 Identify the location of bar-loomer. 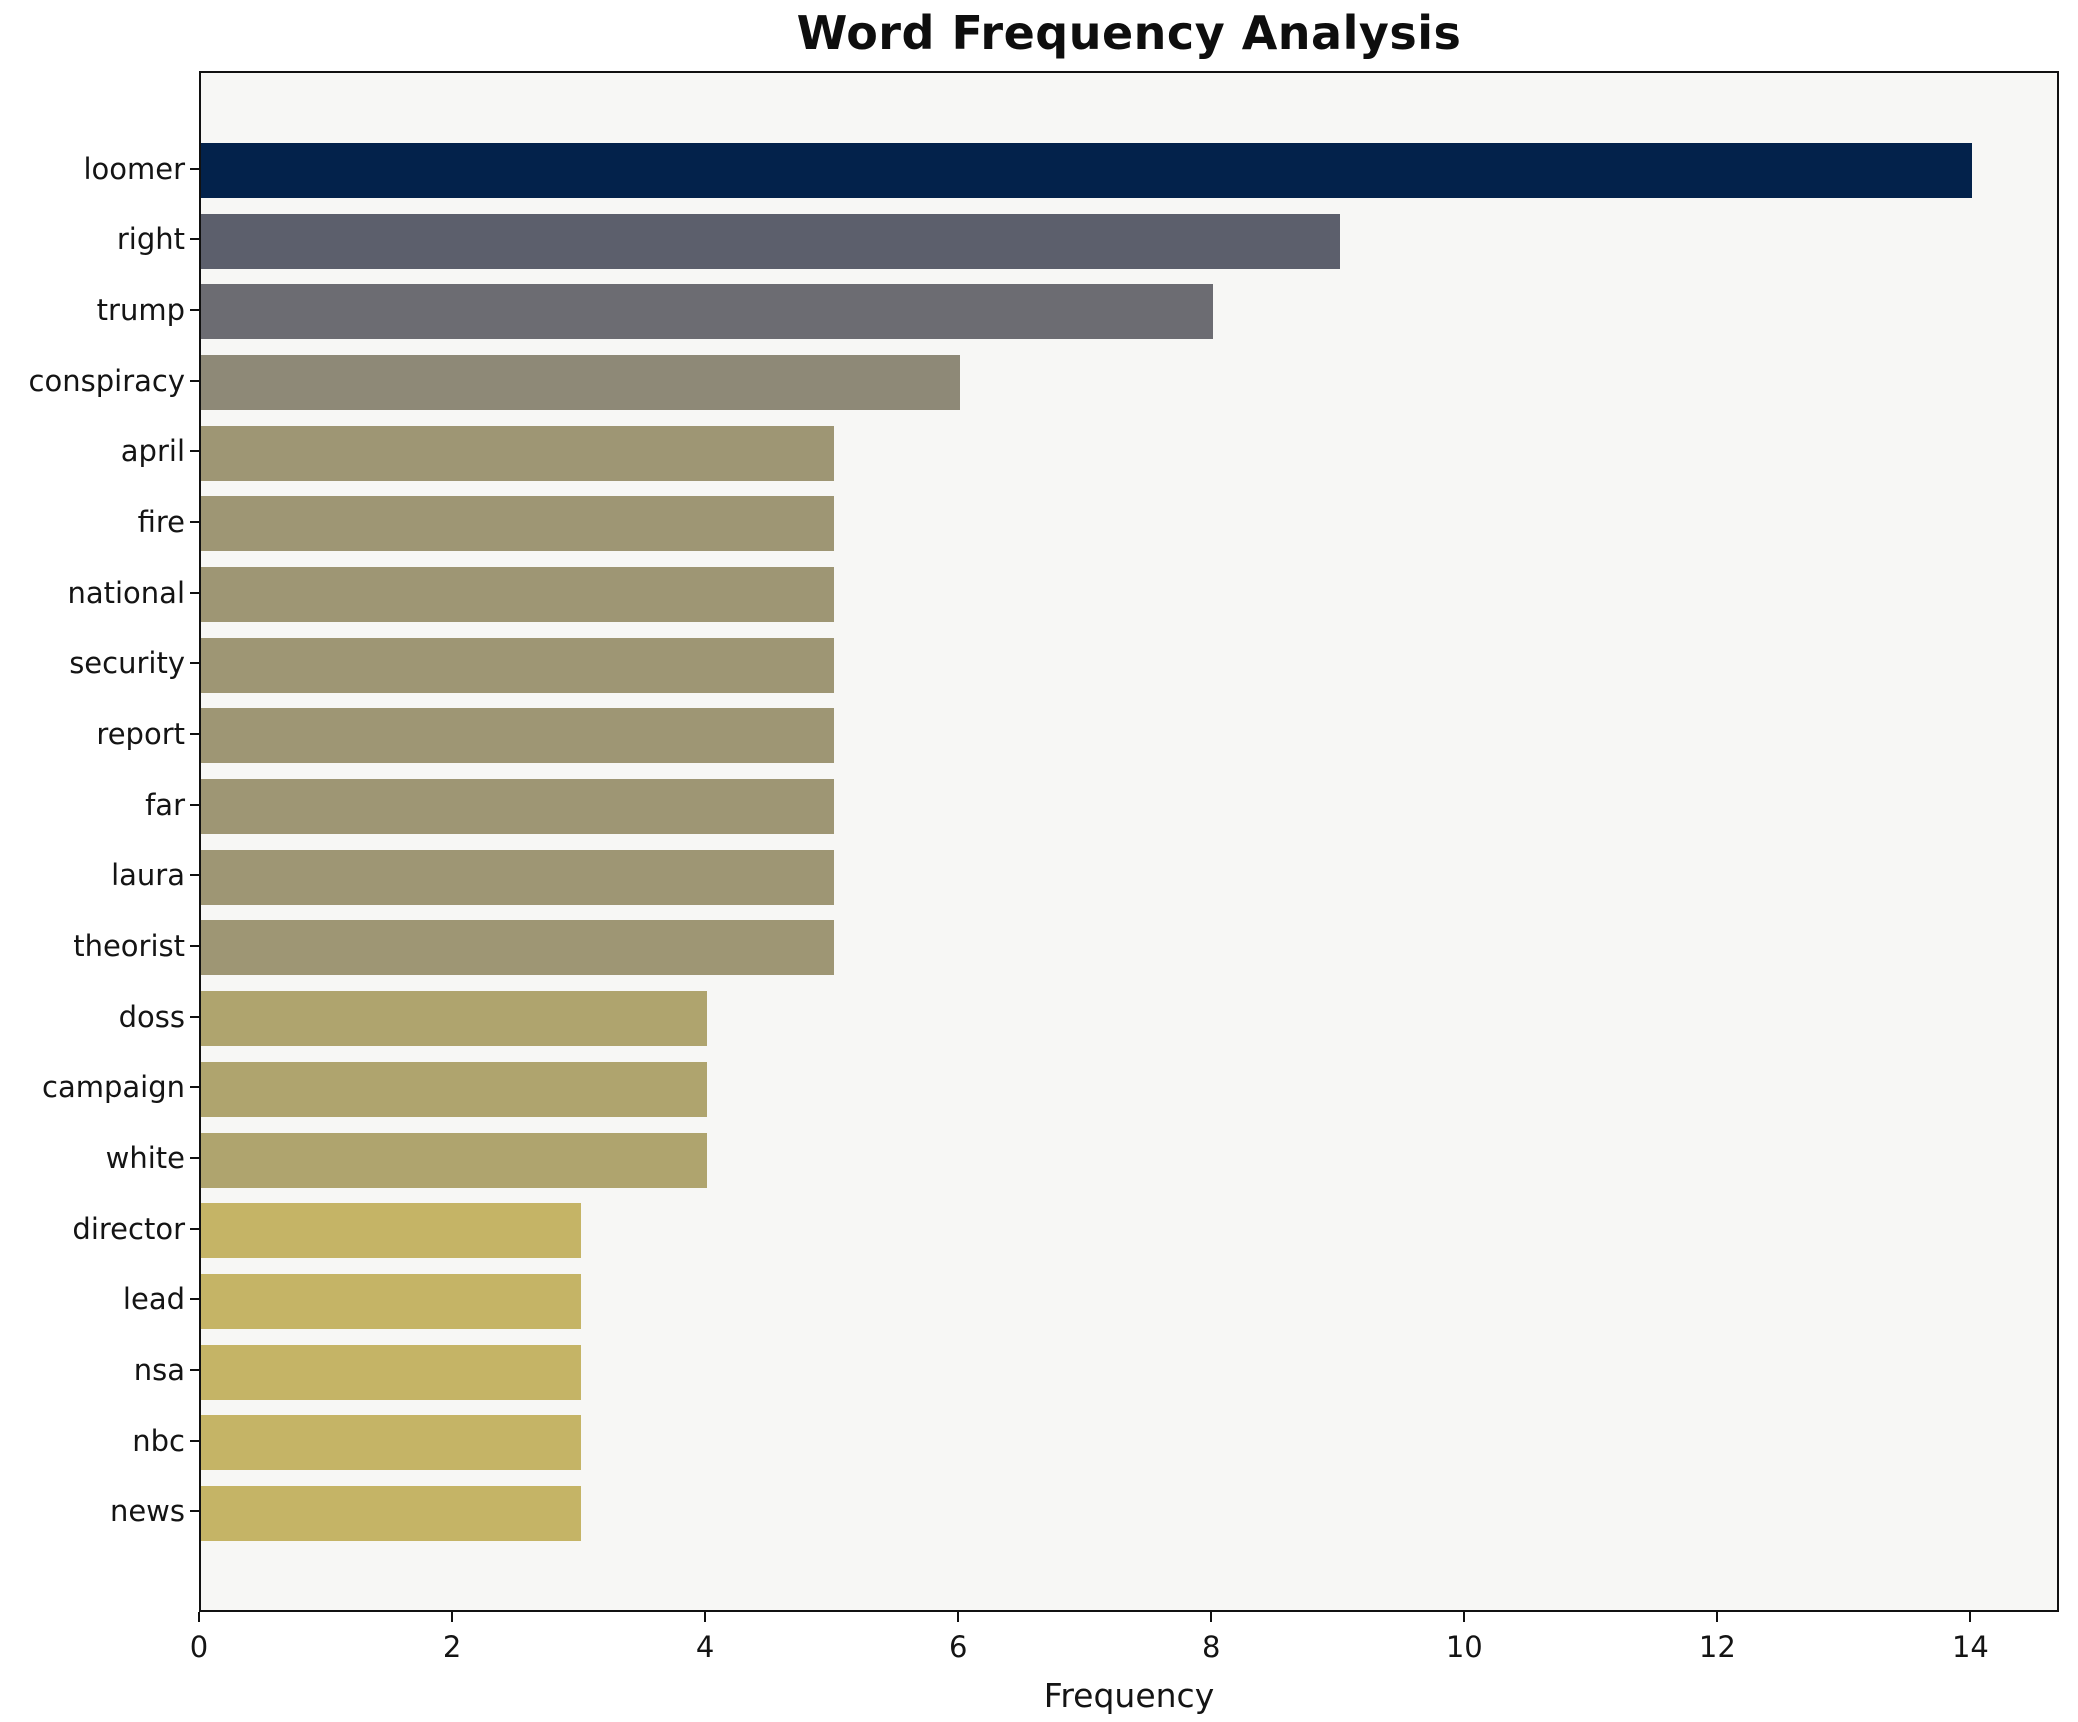
(1087, 170).